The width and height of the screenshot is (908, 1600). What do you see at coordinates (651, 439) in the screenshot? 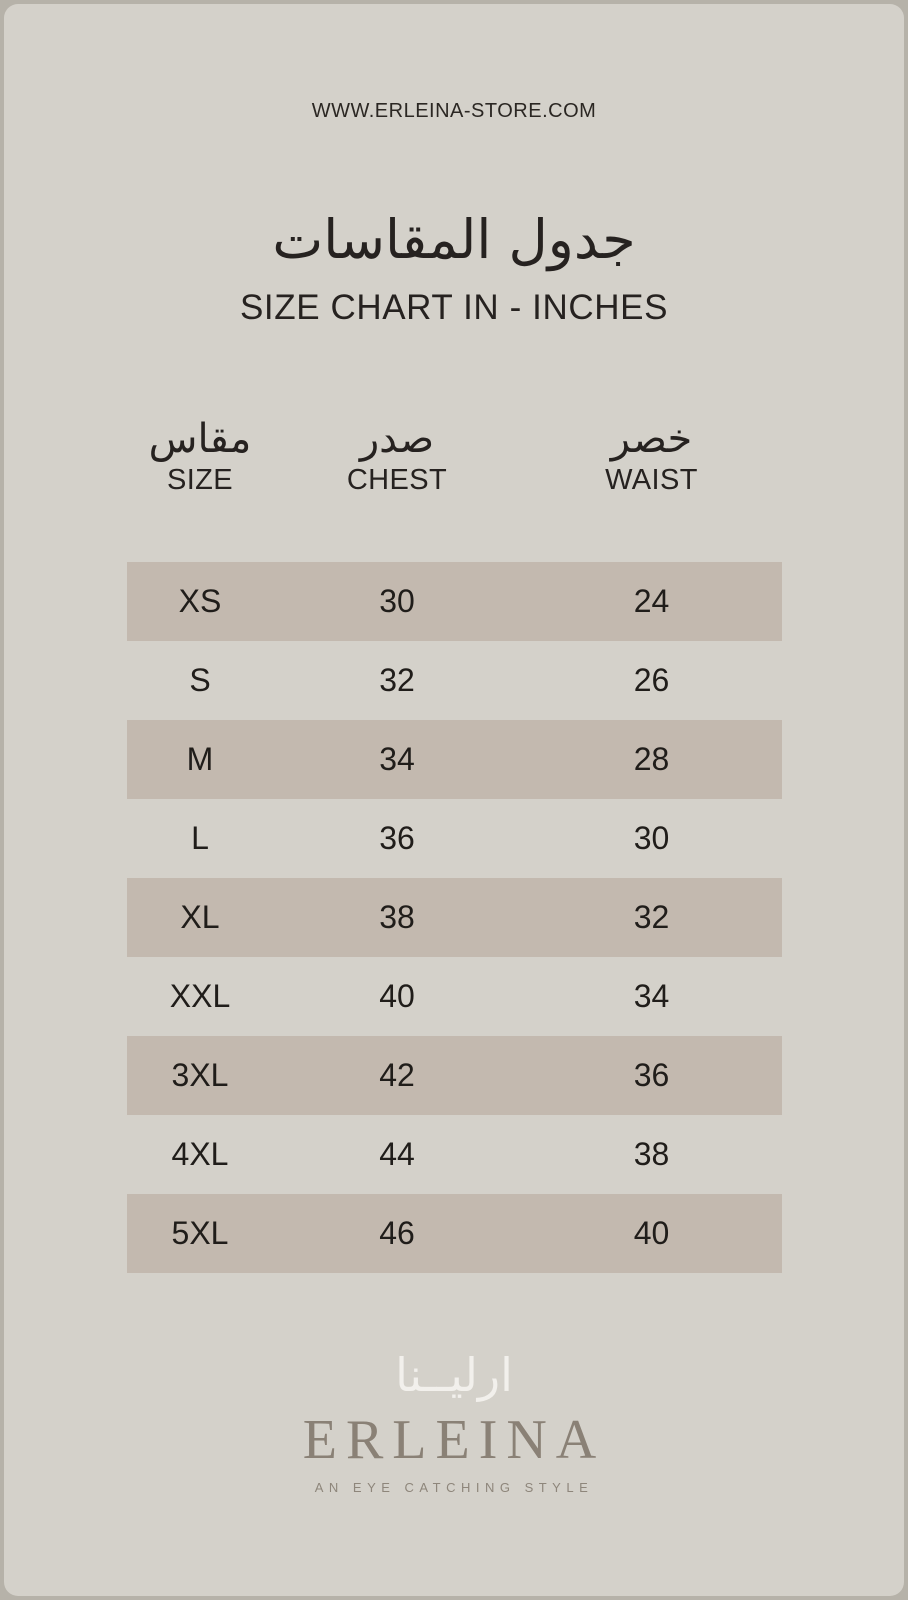
I see `column-header-waist-arabic: خصر` at bounding box center [651, 439].